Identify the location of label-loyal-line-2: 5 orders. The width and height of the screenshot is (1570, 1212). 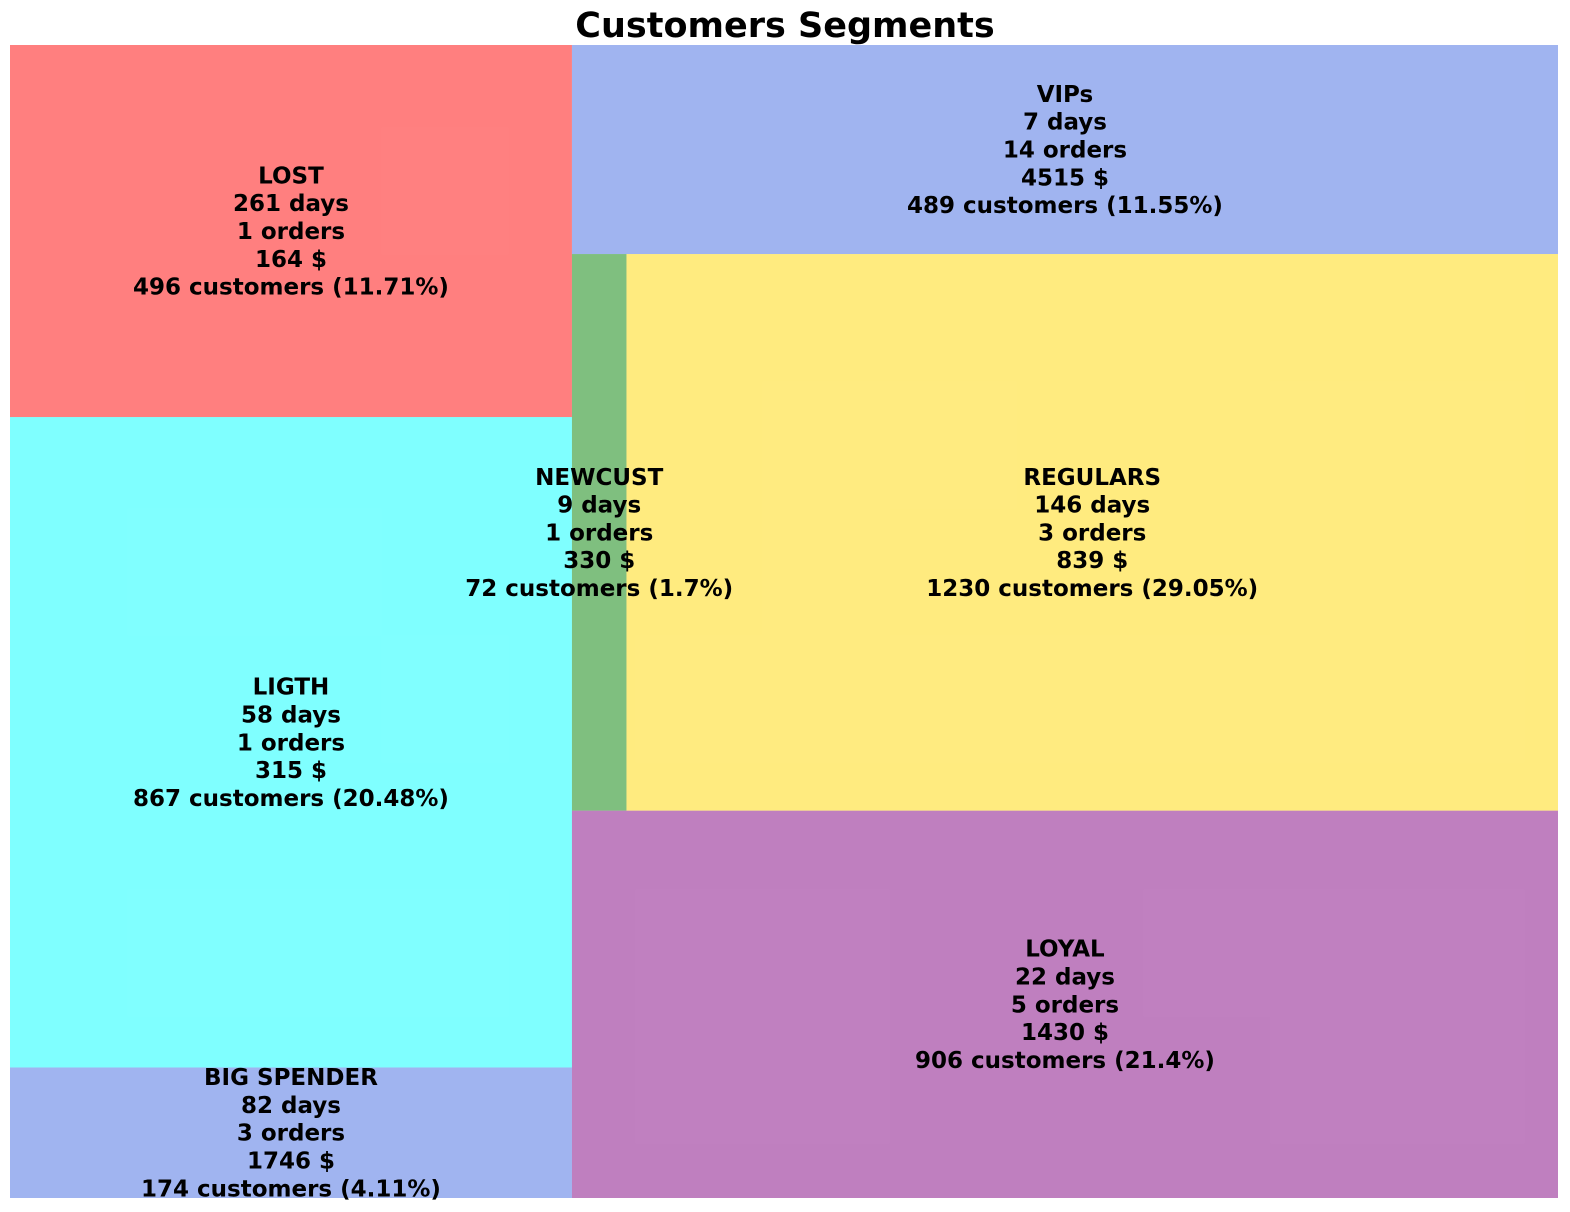
(1065, 1005).